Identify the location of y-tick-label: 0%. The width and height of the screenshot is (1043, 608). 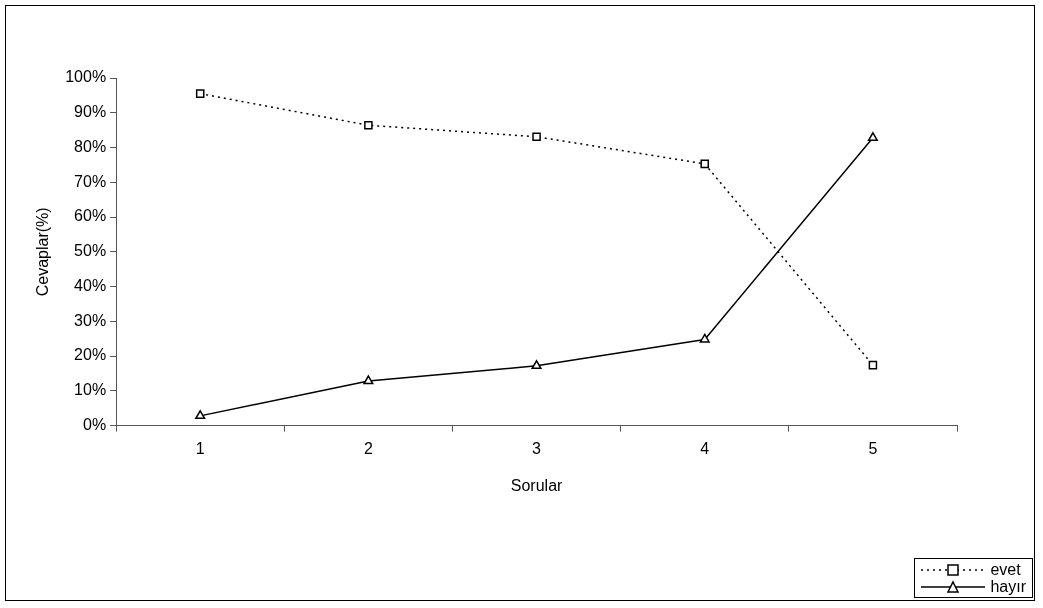
(95, 425).